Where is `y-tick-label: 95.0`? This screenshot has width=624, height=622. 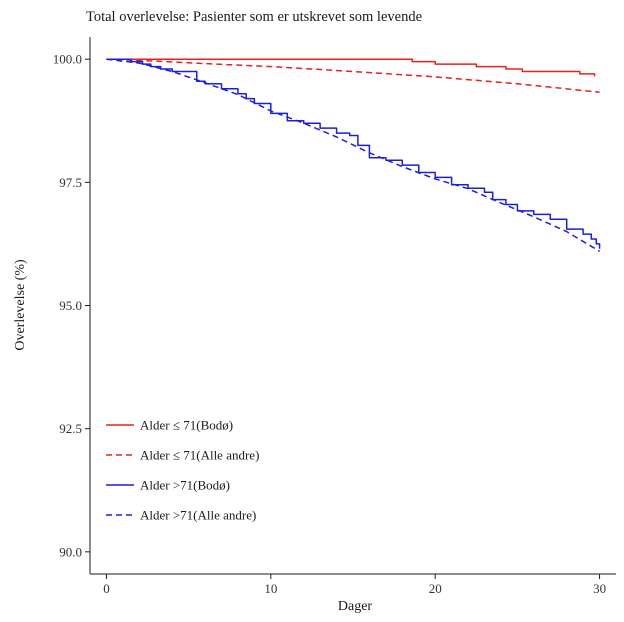 y-tick-label: 95.0 is located at coordinates (70, 305).